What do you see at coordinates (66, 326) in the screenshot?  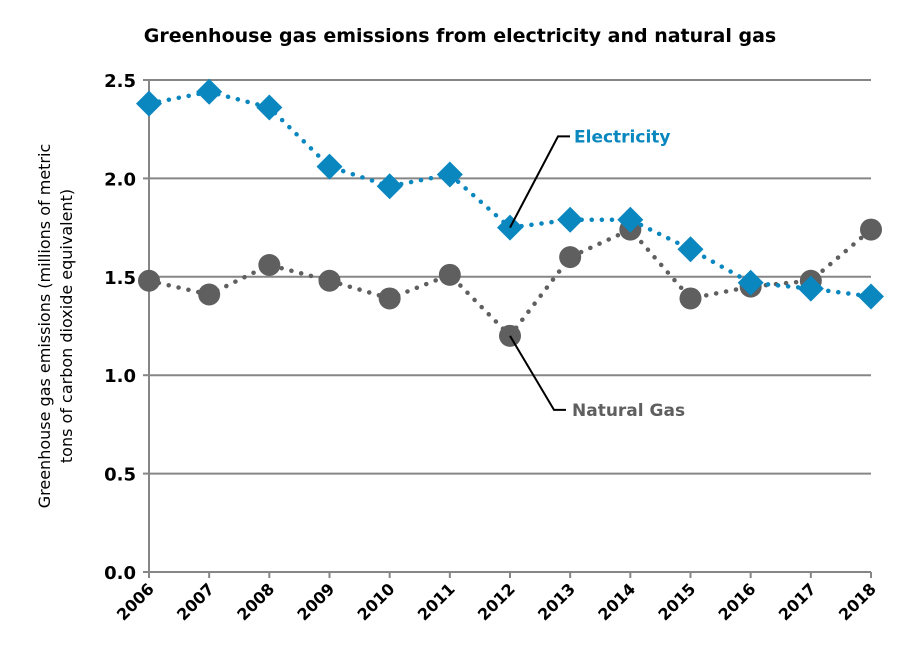 I see `y-axis-label-line-2: tons of carbon dioxide equivalent)` at bounding box center [66, 326].